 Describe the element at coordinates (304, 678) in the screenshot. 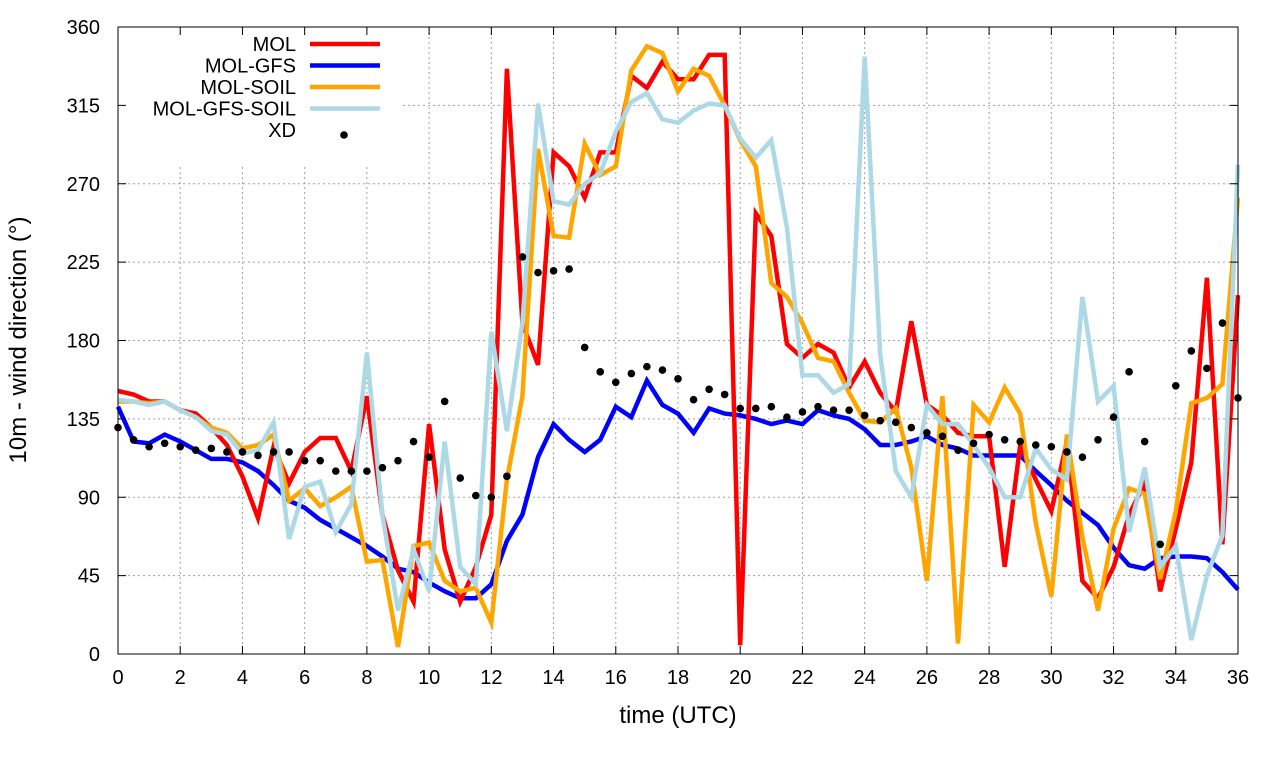

I see `x-tick-label: 6` at that location.